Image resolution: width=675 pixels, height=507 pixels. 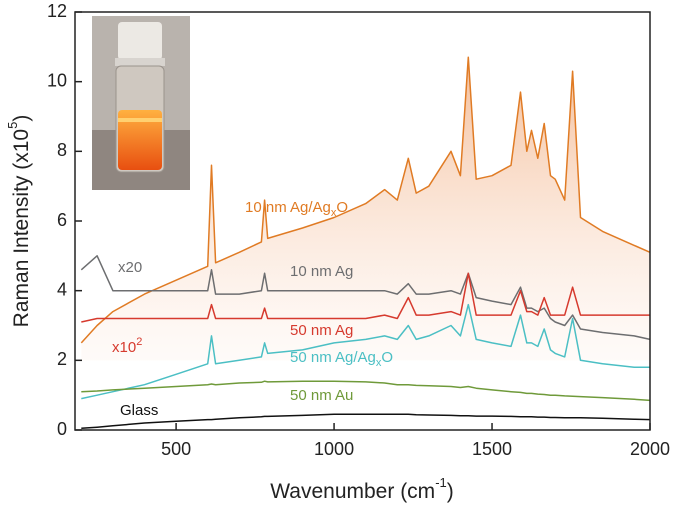 I want to click on inset-photo, so click(x=141, y=103).